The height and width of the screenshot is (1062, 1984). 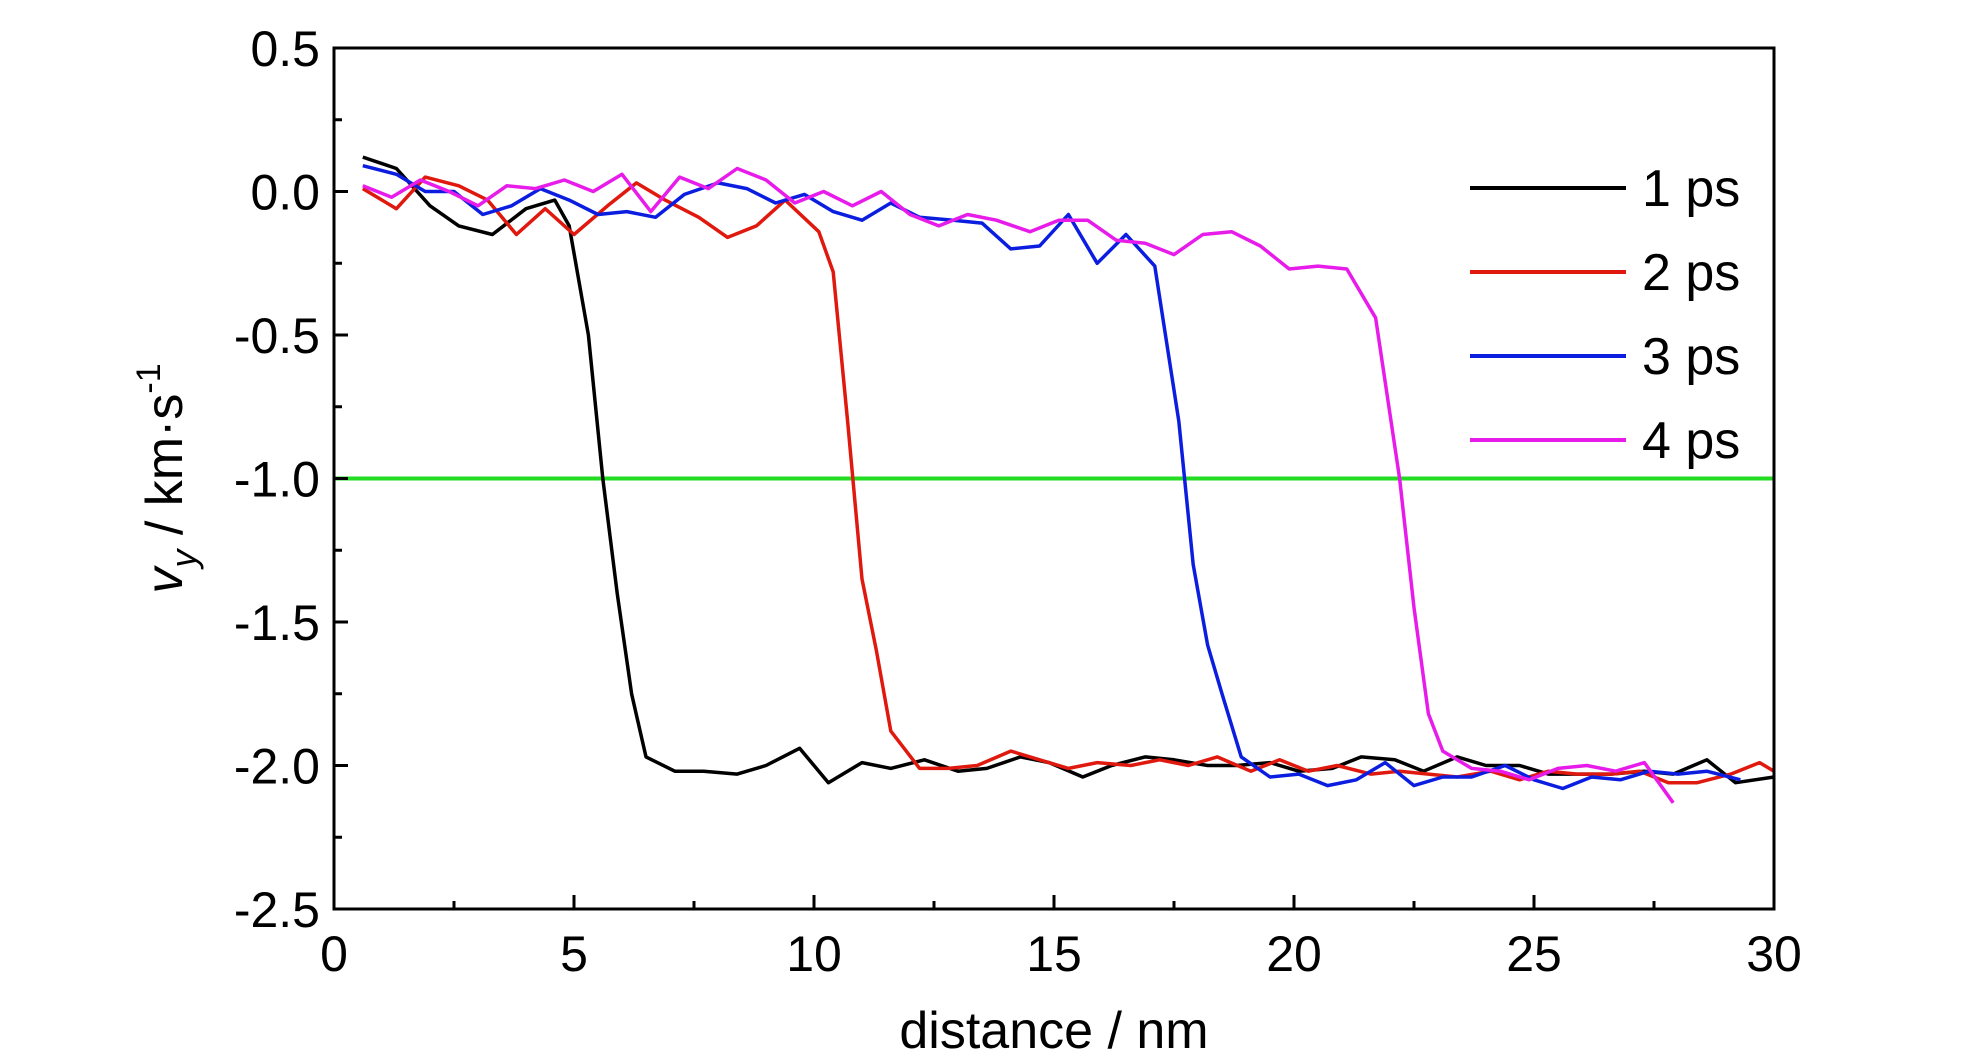 I want to click on x-tick-label: 25, so click(x=1534, y=954).